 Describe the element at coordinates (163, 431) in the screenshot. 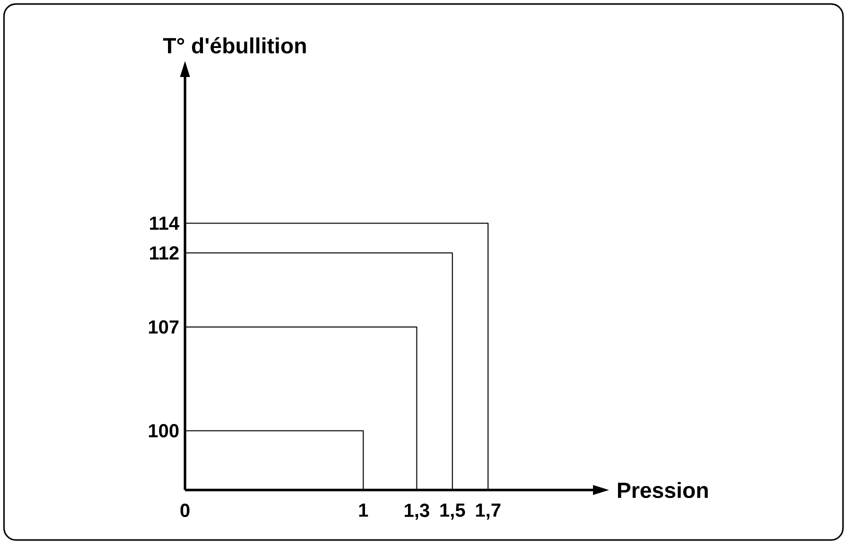

I see `y-tick-label: 100` at that location.